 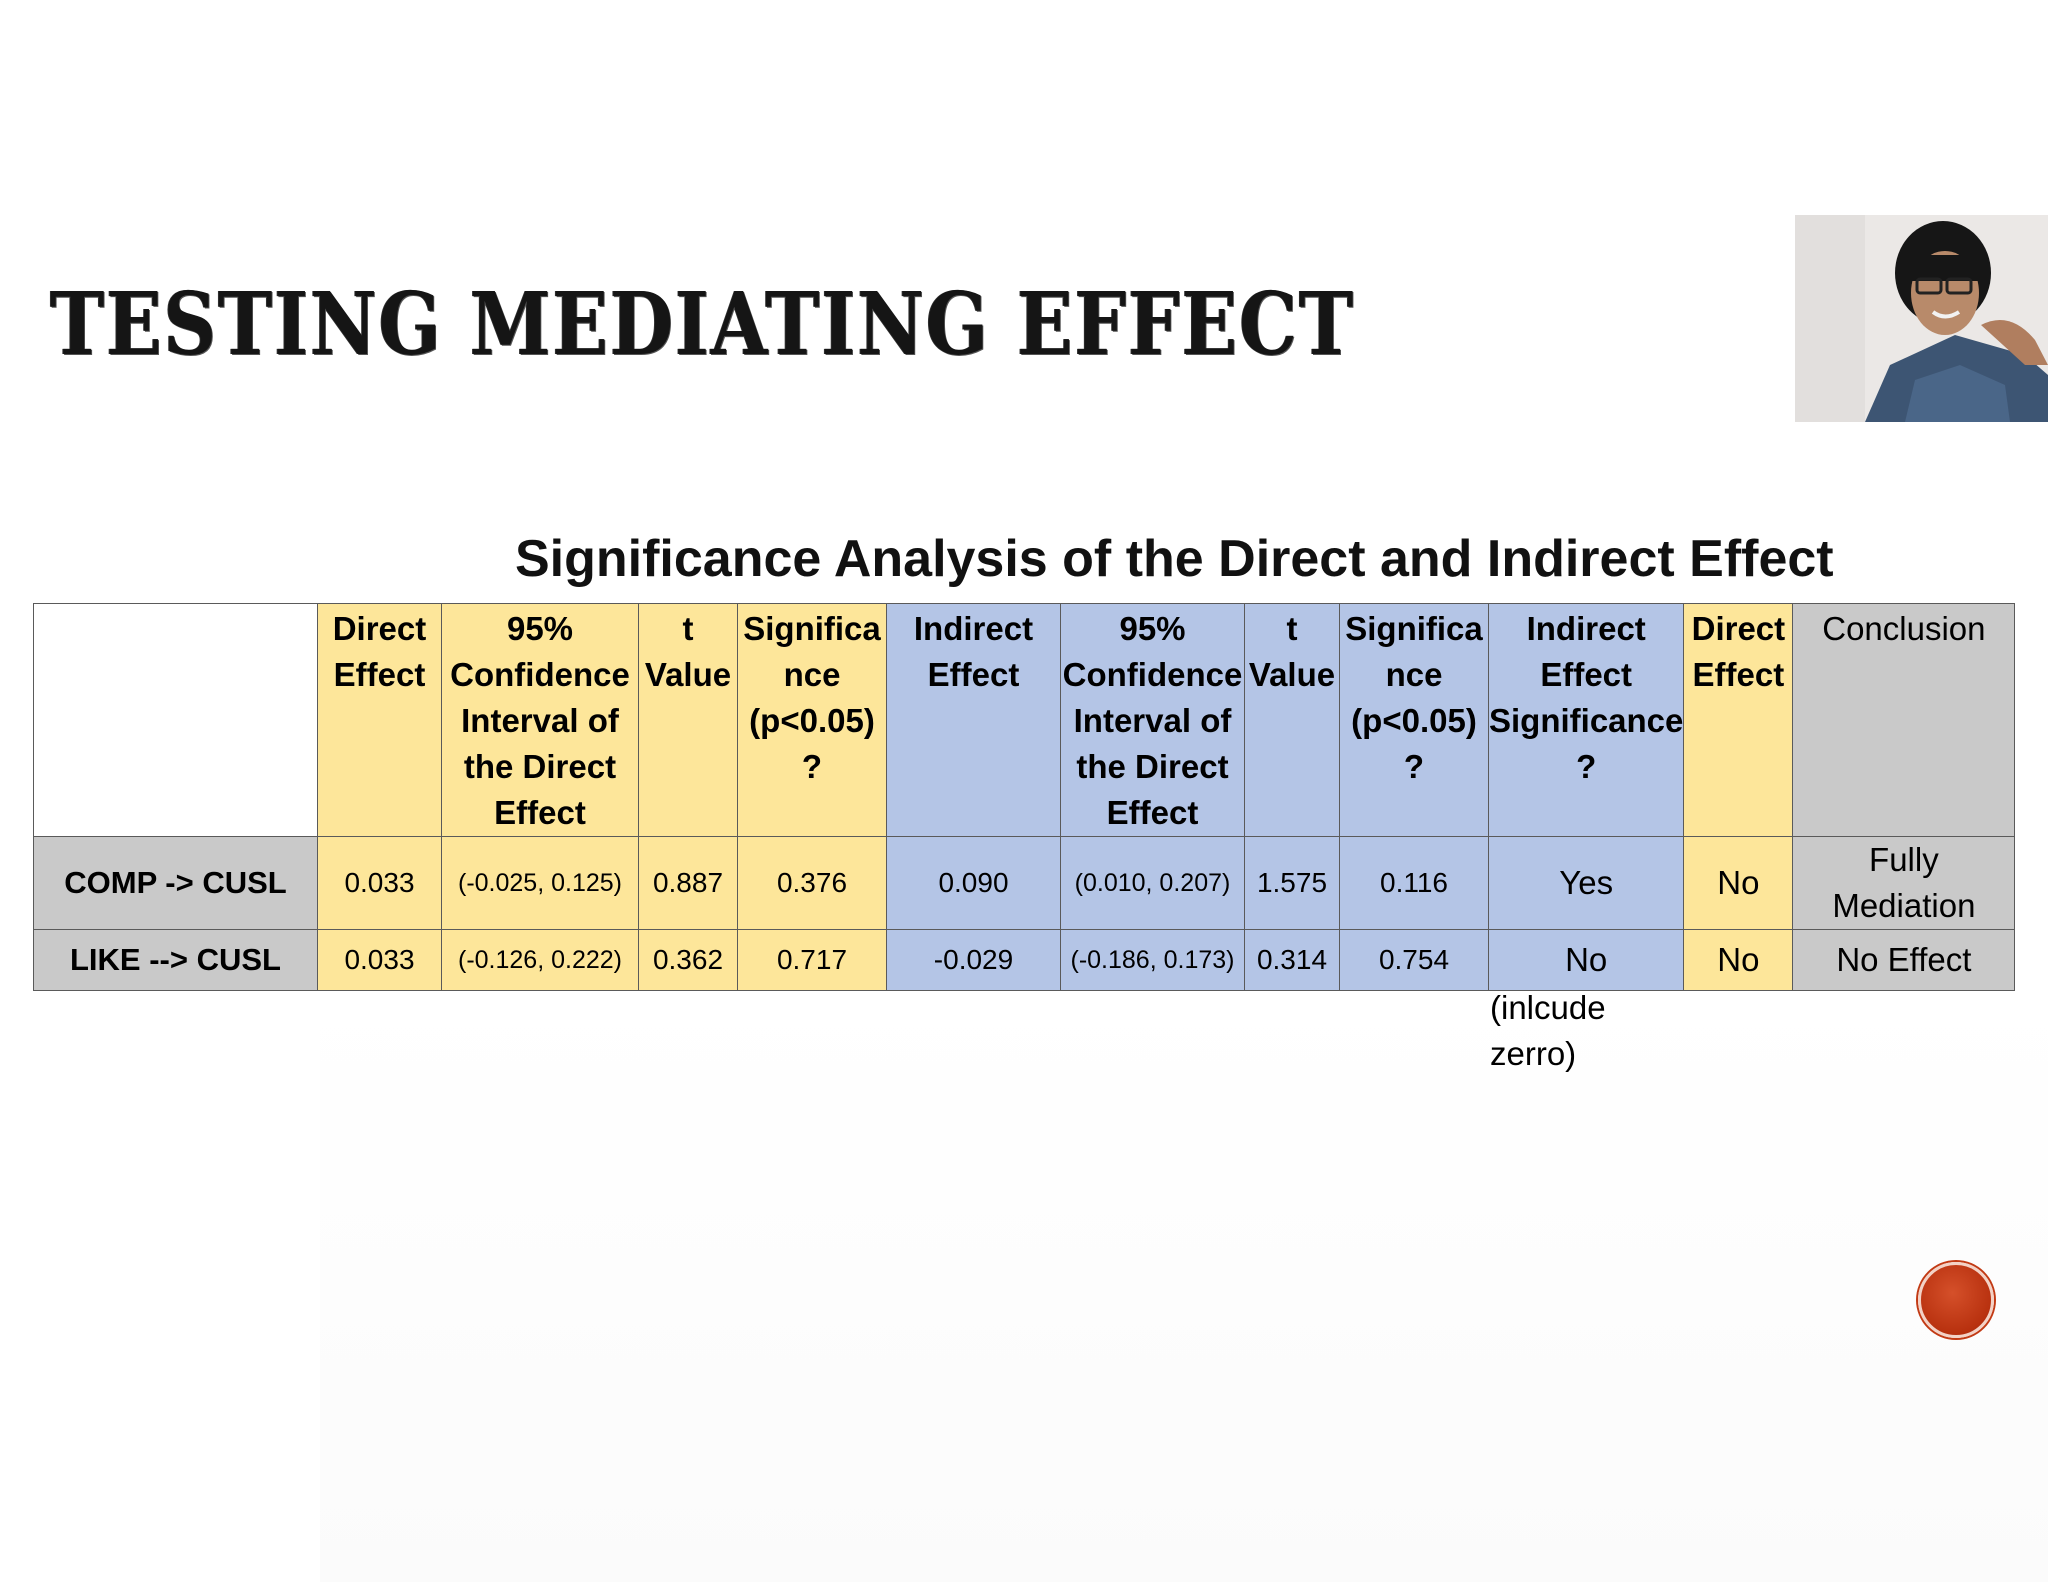 I want to click on header-row-label-cell, so click(x=175, y=720).